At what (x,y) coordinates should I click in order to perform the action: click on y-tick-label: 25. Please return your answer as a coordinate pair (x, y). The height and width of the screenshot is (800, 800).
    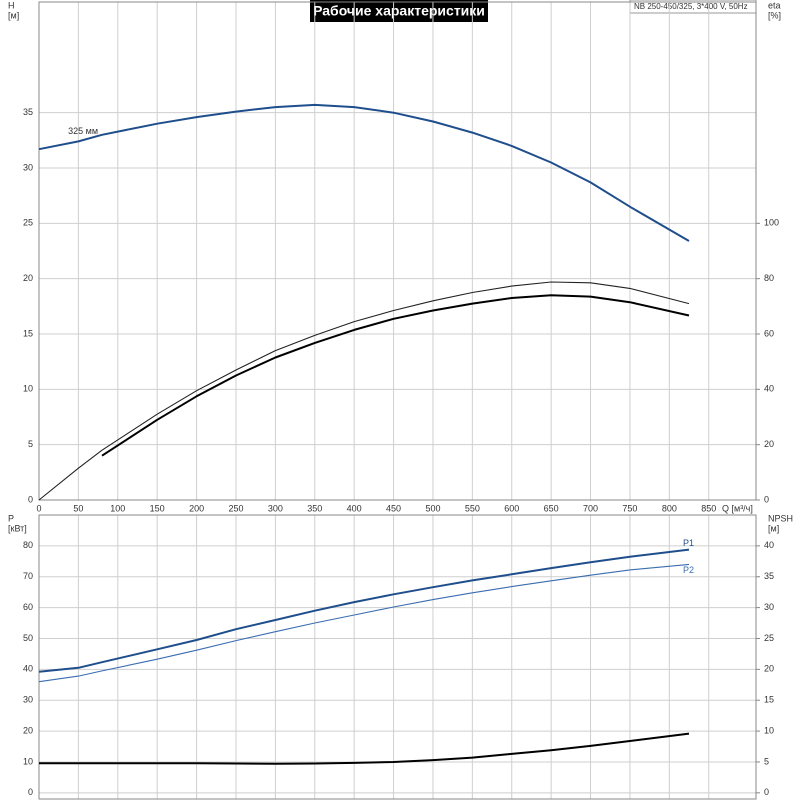
    Looking at the image, I should click on (28, 223).